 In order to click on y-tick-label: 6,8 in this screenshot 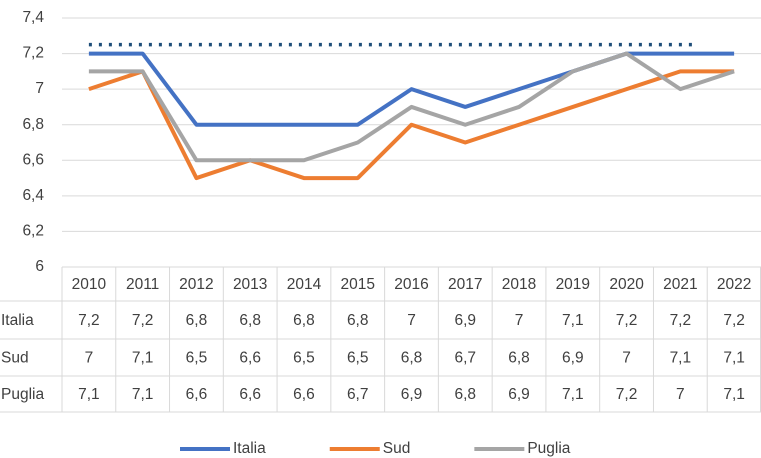, I will do `click(33, 124)`.